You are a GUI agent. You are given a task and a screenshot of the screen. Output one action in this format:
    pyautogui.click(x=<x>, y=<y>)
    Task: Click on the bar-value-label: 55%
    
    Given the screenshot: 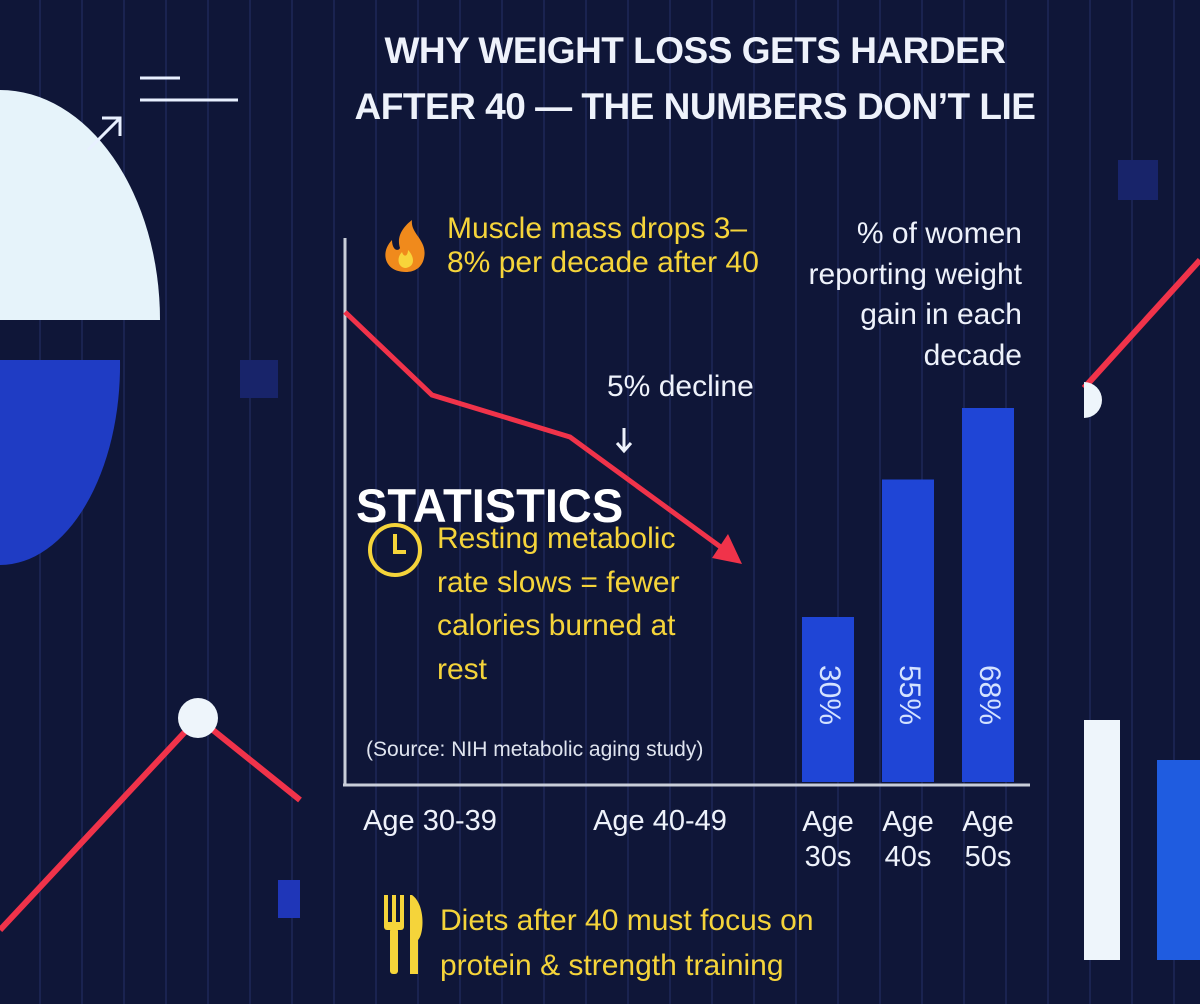 What is the action you would take?
    pyautogui.click(x=909, y=695)
    